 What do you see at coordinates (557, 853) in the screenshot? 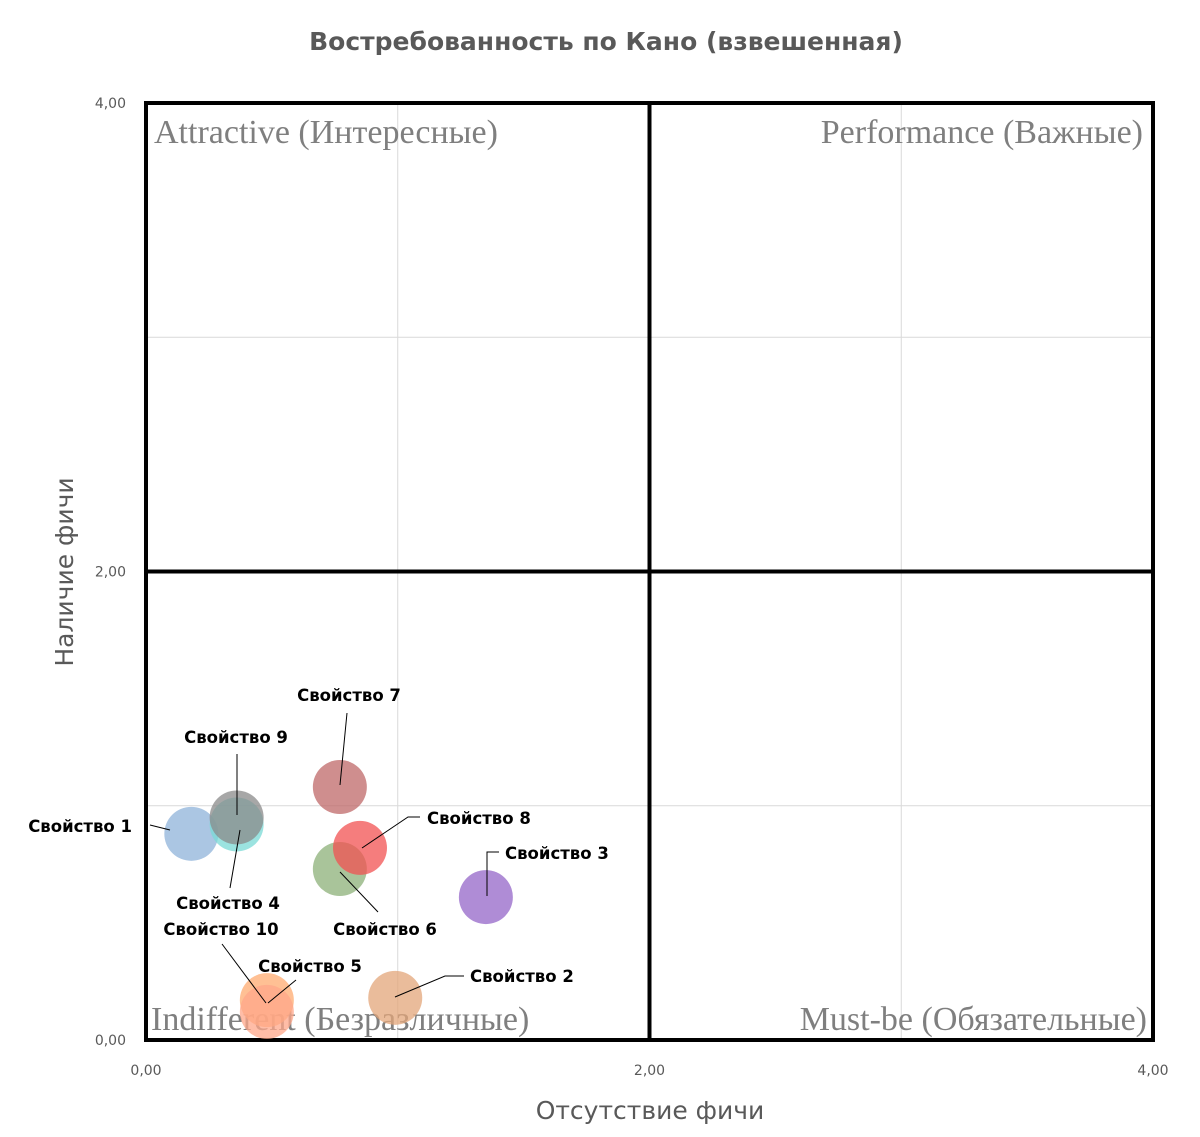
I see `data-label-3: Свойство 3` at bounding box center [557, 853].